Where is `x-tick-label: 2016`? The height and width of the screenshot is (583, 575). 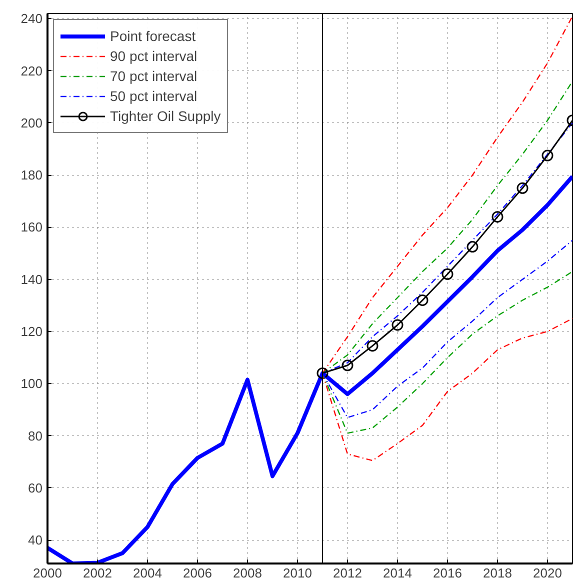 x-tick-label: 2016 is located at coordinates (447, 573).